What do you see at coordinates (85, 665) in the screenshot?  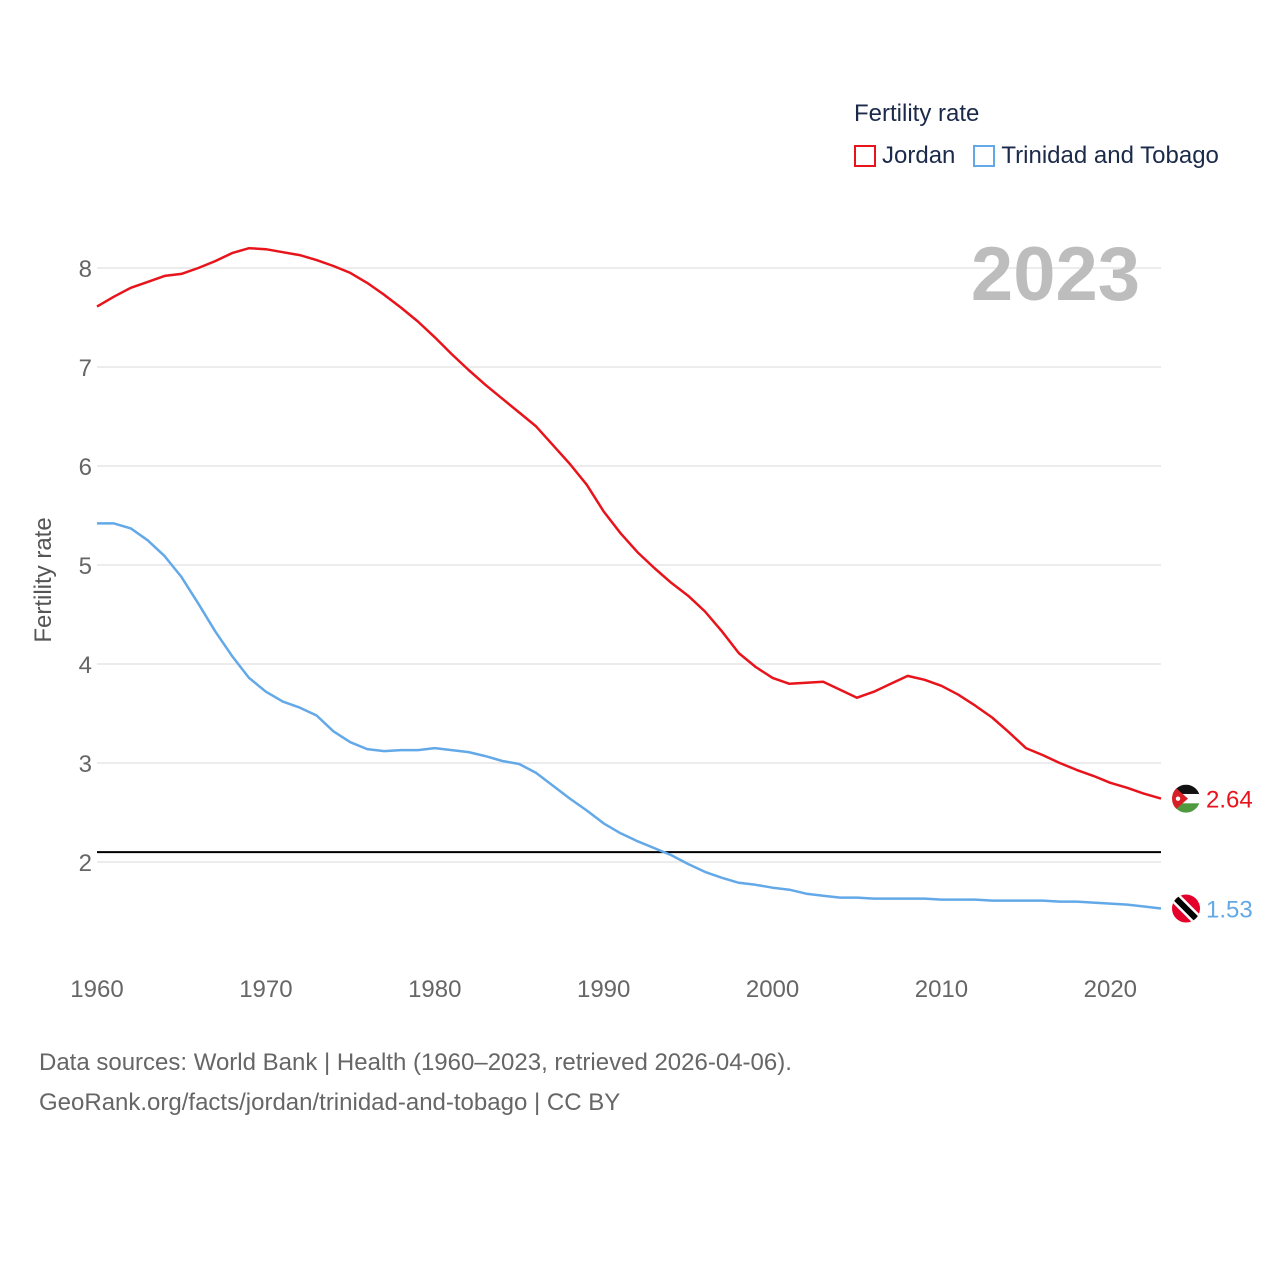 I see `y-tick-label: 4` at bounding box center [85, 665].